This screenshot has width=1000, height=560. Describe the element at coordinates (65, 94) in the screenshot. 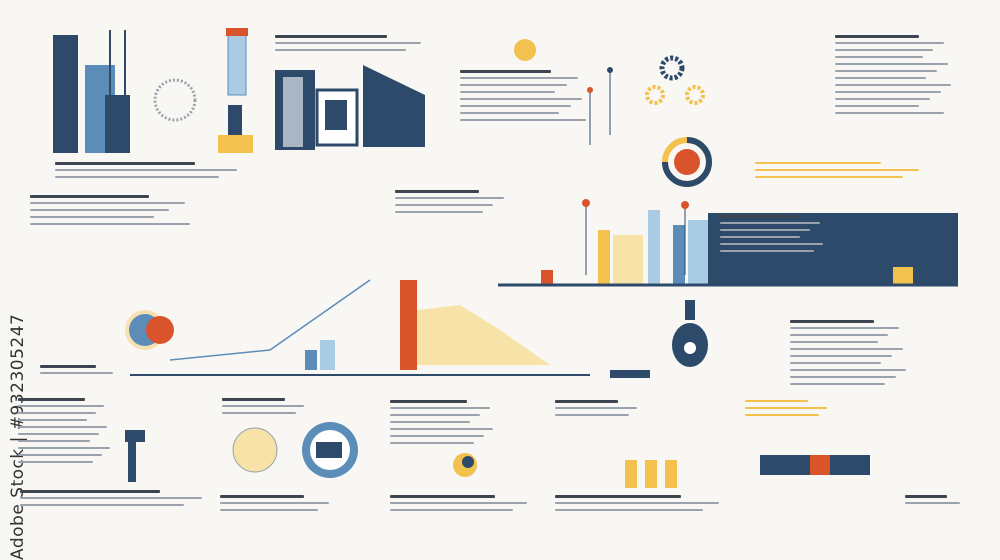

I see `navy-tower` at that location.